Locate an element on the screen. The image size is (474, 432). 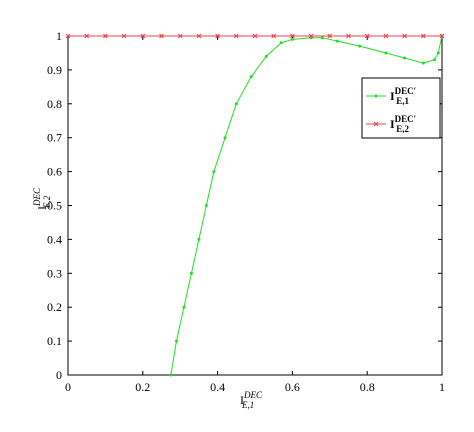
legend-label: IDEC′ E,2 is located at coordinates (403, 124).